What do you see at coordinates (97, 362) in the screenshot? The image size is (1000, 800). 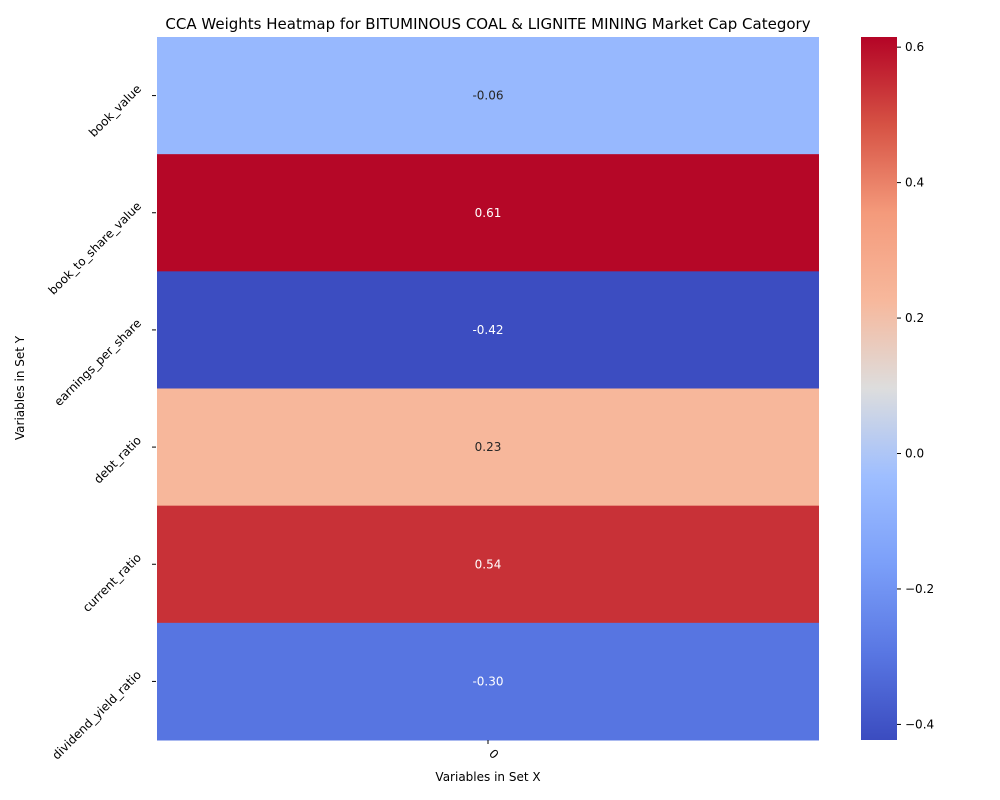 I see `y-tick-label: earnings_per_share` at bounding box center [97, 362].